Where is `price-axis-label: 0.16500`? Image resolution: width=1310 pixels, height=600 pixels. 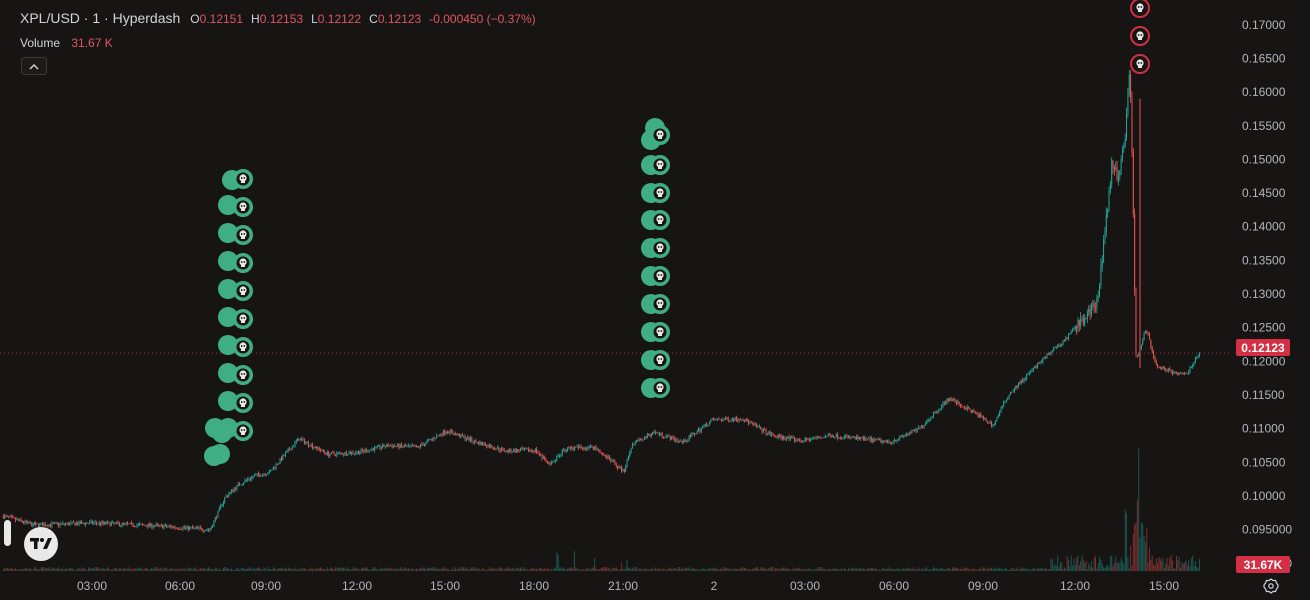
price-axis-label: 0.16500 is located at coordinates (1264, 58).